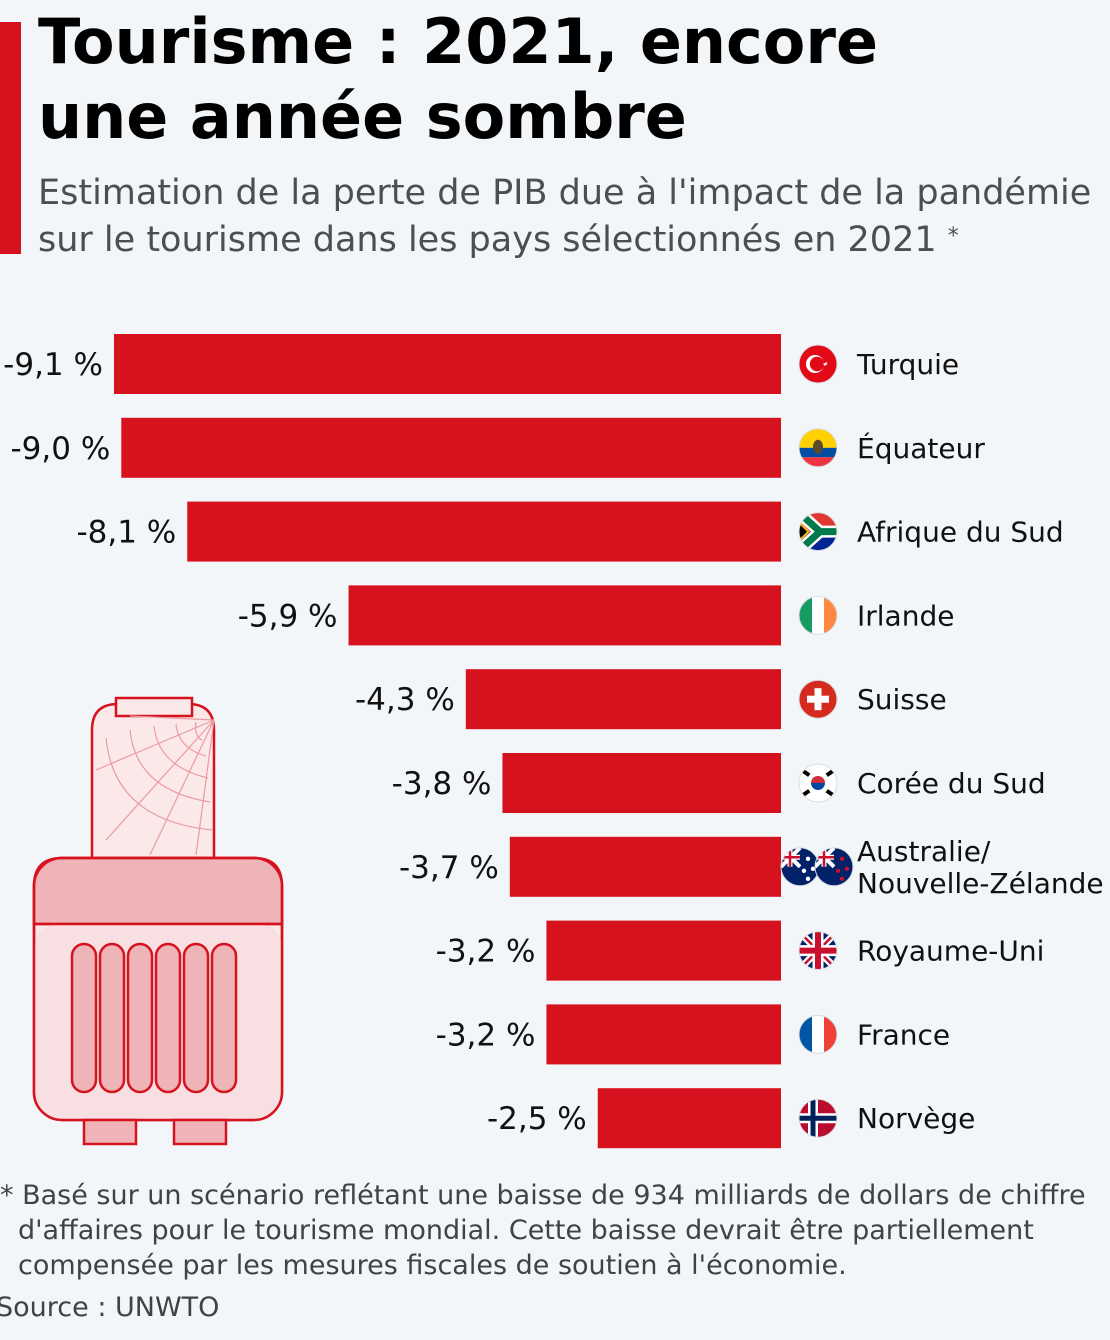 The image size is (1110, 1340). Describe the element at coordinates (818, 783) in the screenshot. I see `south-korea-flag-icon` at that location.